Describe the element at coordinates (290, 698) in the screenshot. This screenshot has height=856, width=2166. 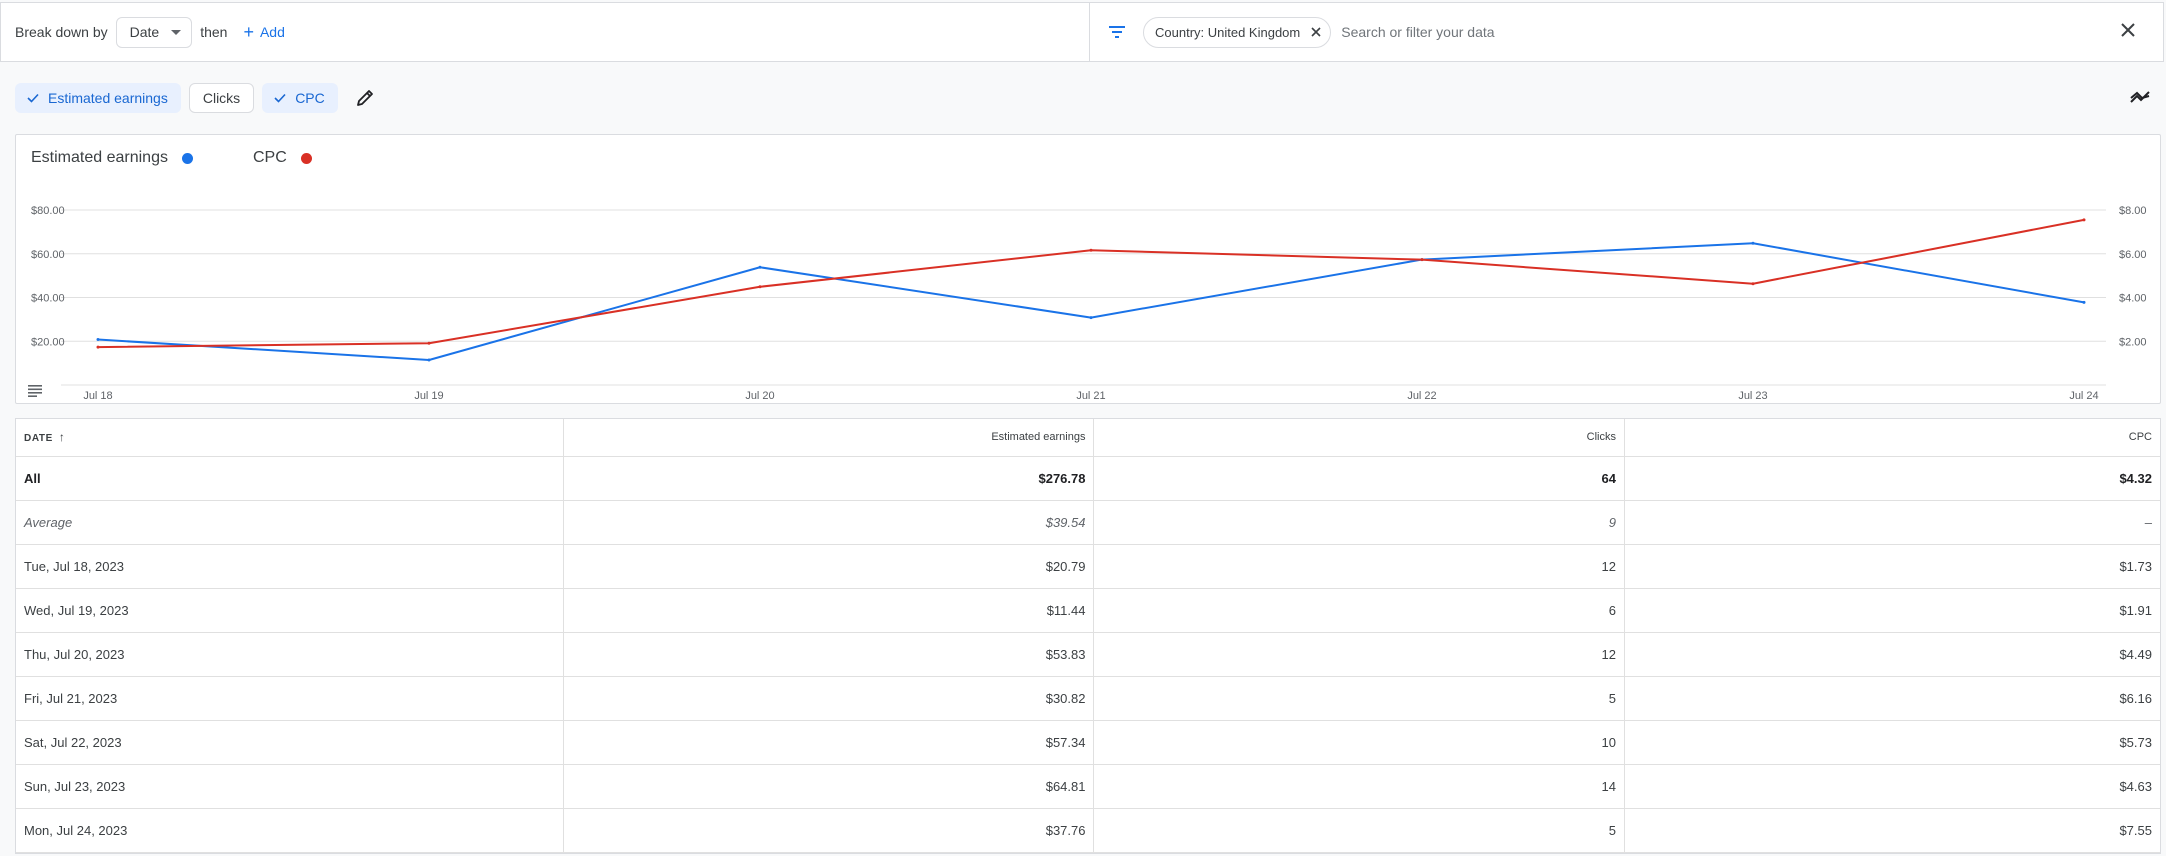
I see `cell-date: Fri, Jul 21, 2023` at that location.